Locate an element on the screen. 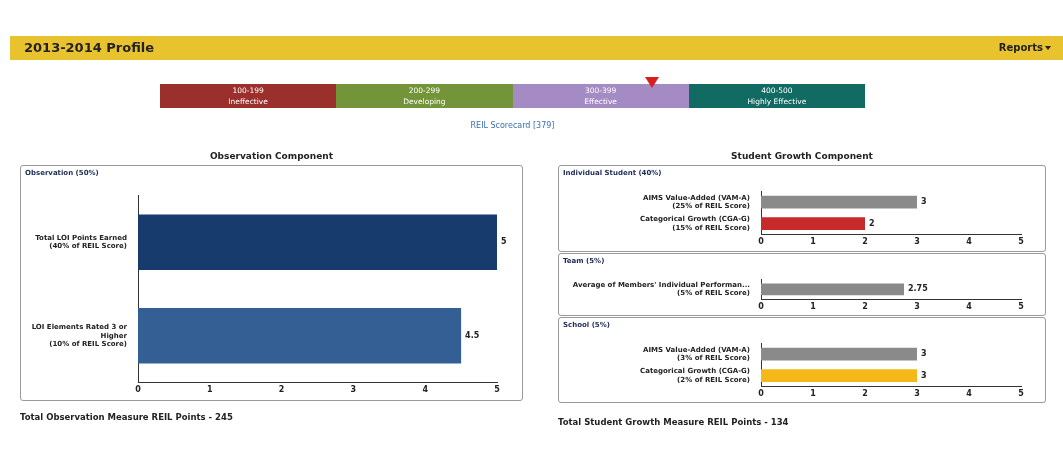 This screenshot has width=1063, height=459. data-label: 2.75 is located at coordinates (918, 289).